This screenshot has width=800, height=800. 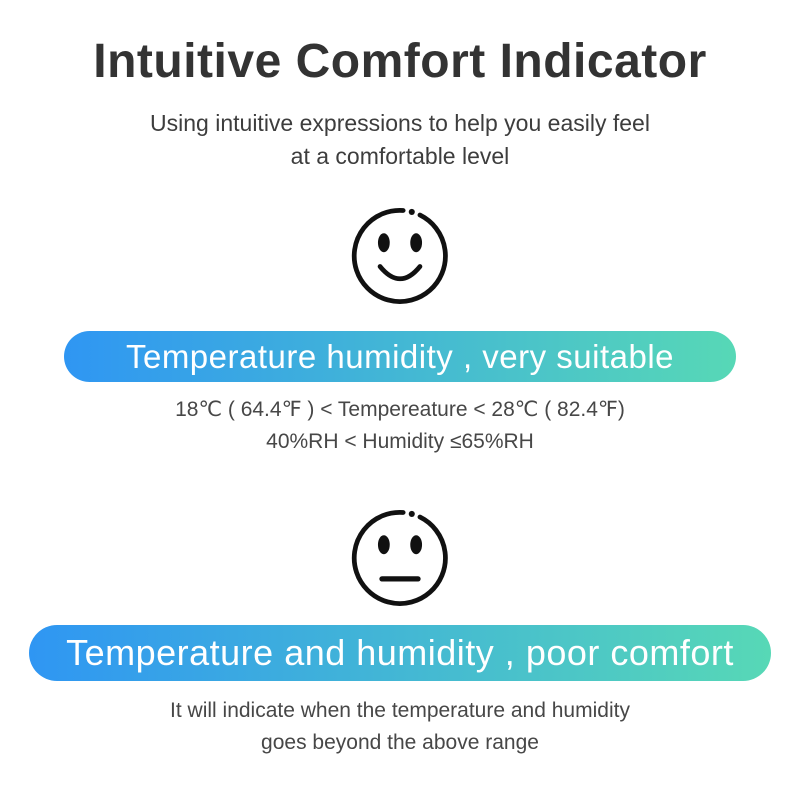 I want to click on page-title: Intuitive Comfort Indicator, so click(x=400, y=61).